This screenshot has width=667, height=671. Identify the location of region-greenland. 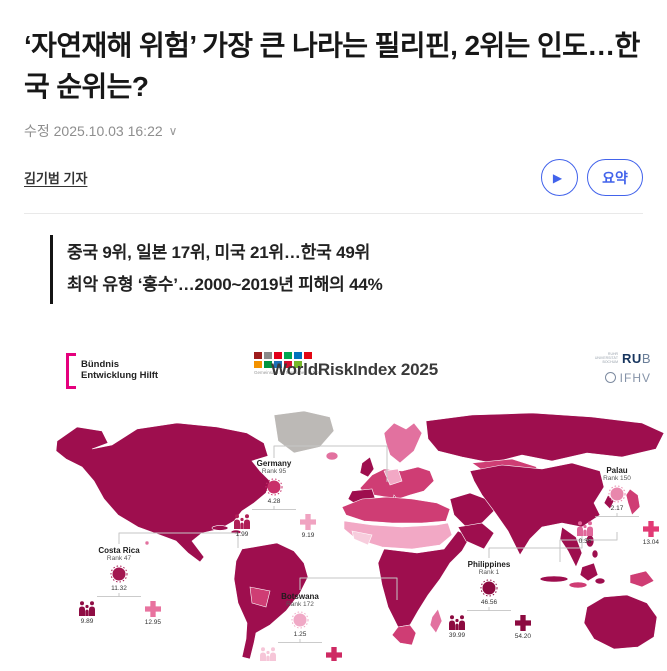
(304, 432).